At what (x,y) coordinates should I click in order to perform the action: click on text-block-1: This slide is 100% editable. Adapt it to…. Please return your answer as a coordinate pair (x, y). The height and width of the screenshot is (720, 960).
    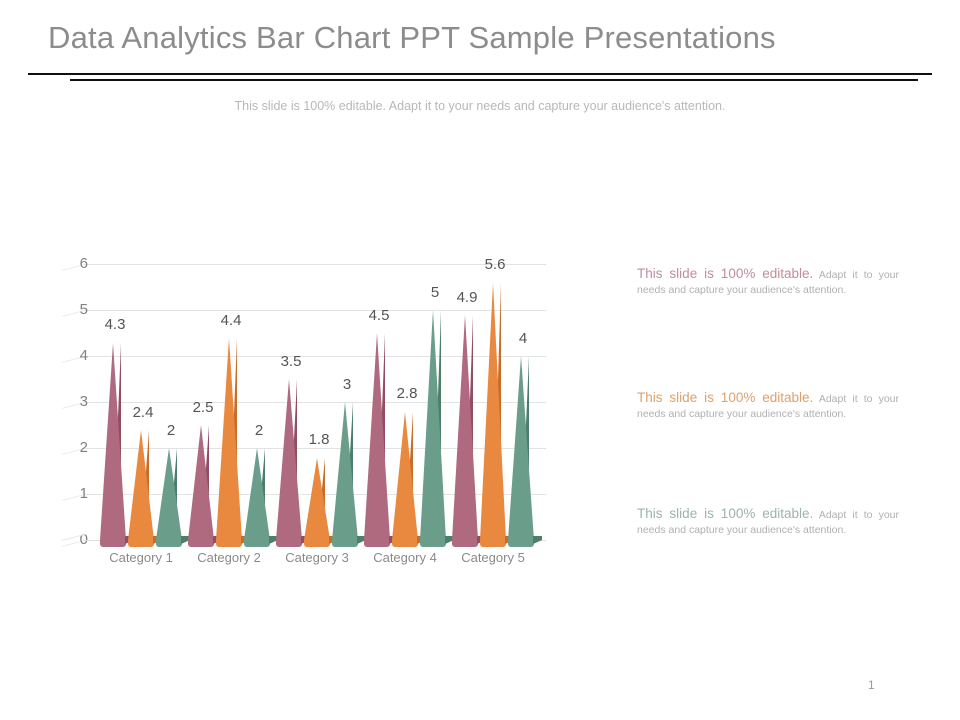
    Looking at the image, I should click on (768, 281).